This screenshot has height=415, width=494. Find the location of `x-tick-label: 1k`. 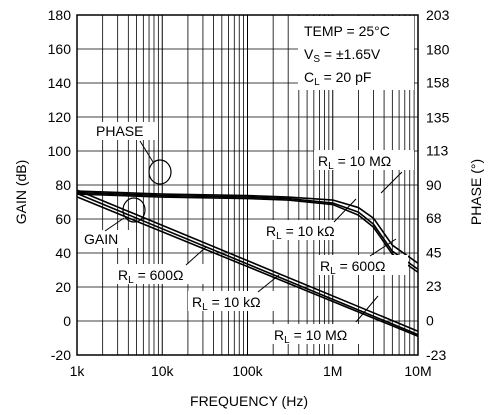

x-tick-label: 1k is located at coordinates (78, 371).